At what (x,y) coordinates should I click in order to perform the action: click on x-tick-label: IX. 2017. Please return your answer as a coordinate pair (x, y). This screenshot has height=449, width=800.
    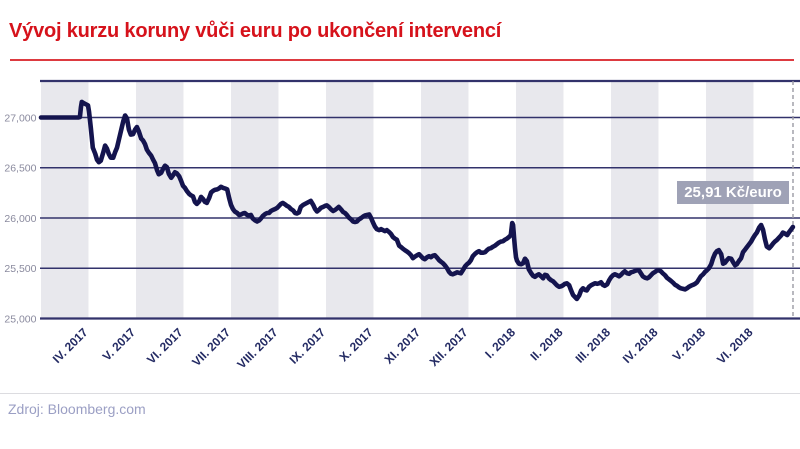
    Looking at the image, I should click on (308, 346).